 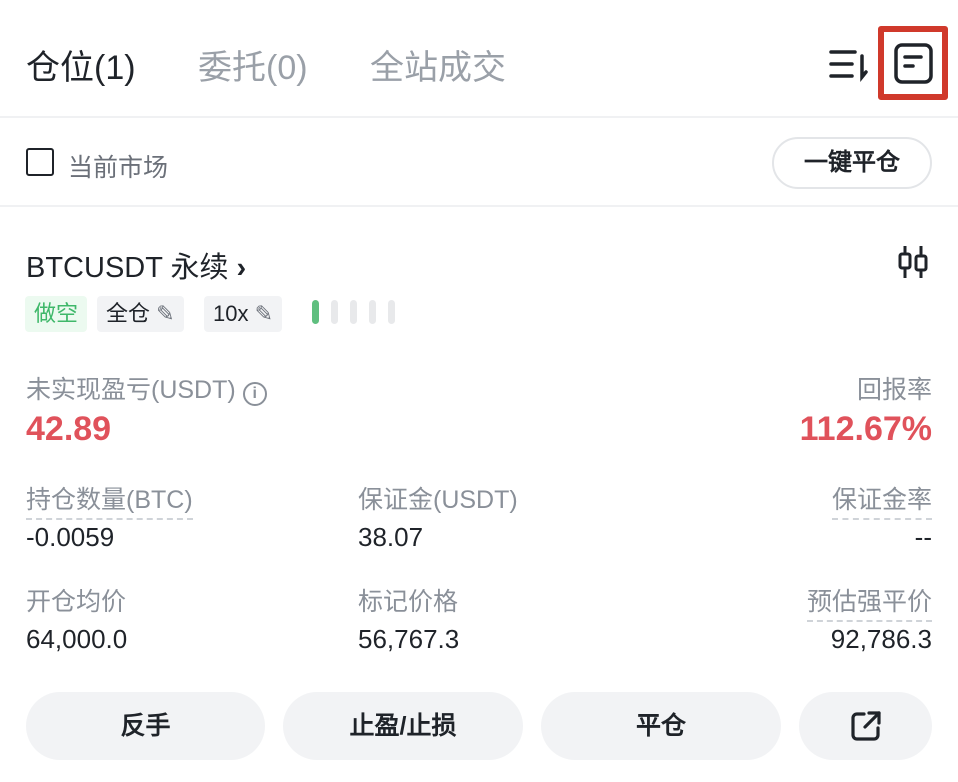 What do you see at coordinates (894, 390) in the screenshot?
I see `roe-label: 回报率` at bounding box center [894, 390].